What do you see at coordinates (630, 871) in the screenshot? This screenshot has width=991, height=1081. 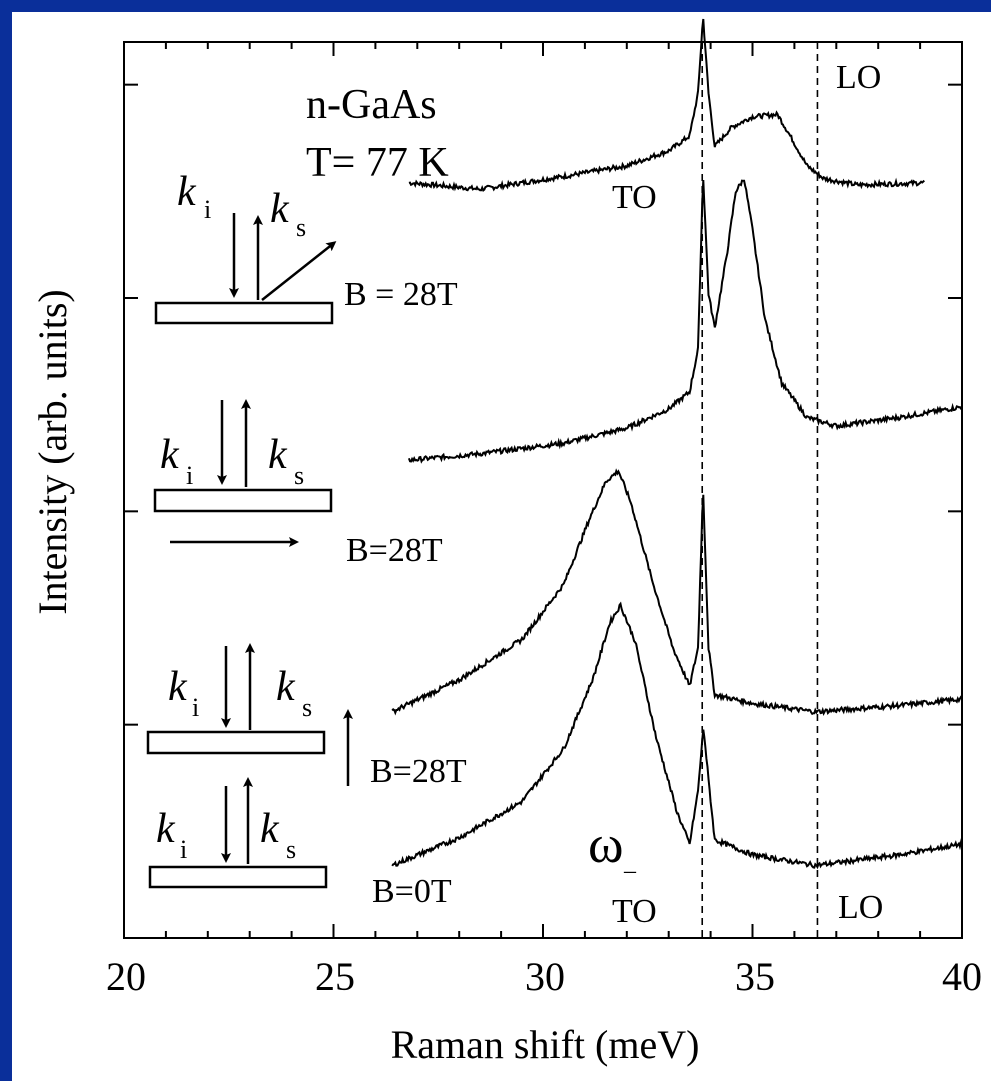 I see `omega-minus-subscript: –` at bounding box center [630, 871].